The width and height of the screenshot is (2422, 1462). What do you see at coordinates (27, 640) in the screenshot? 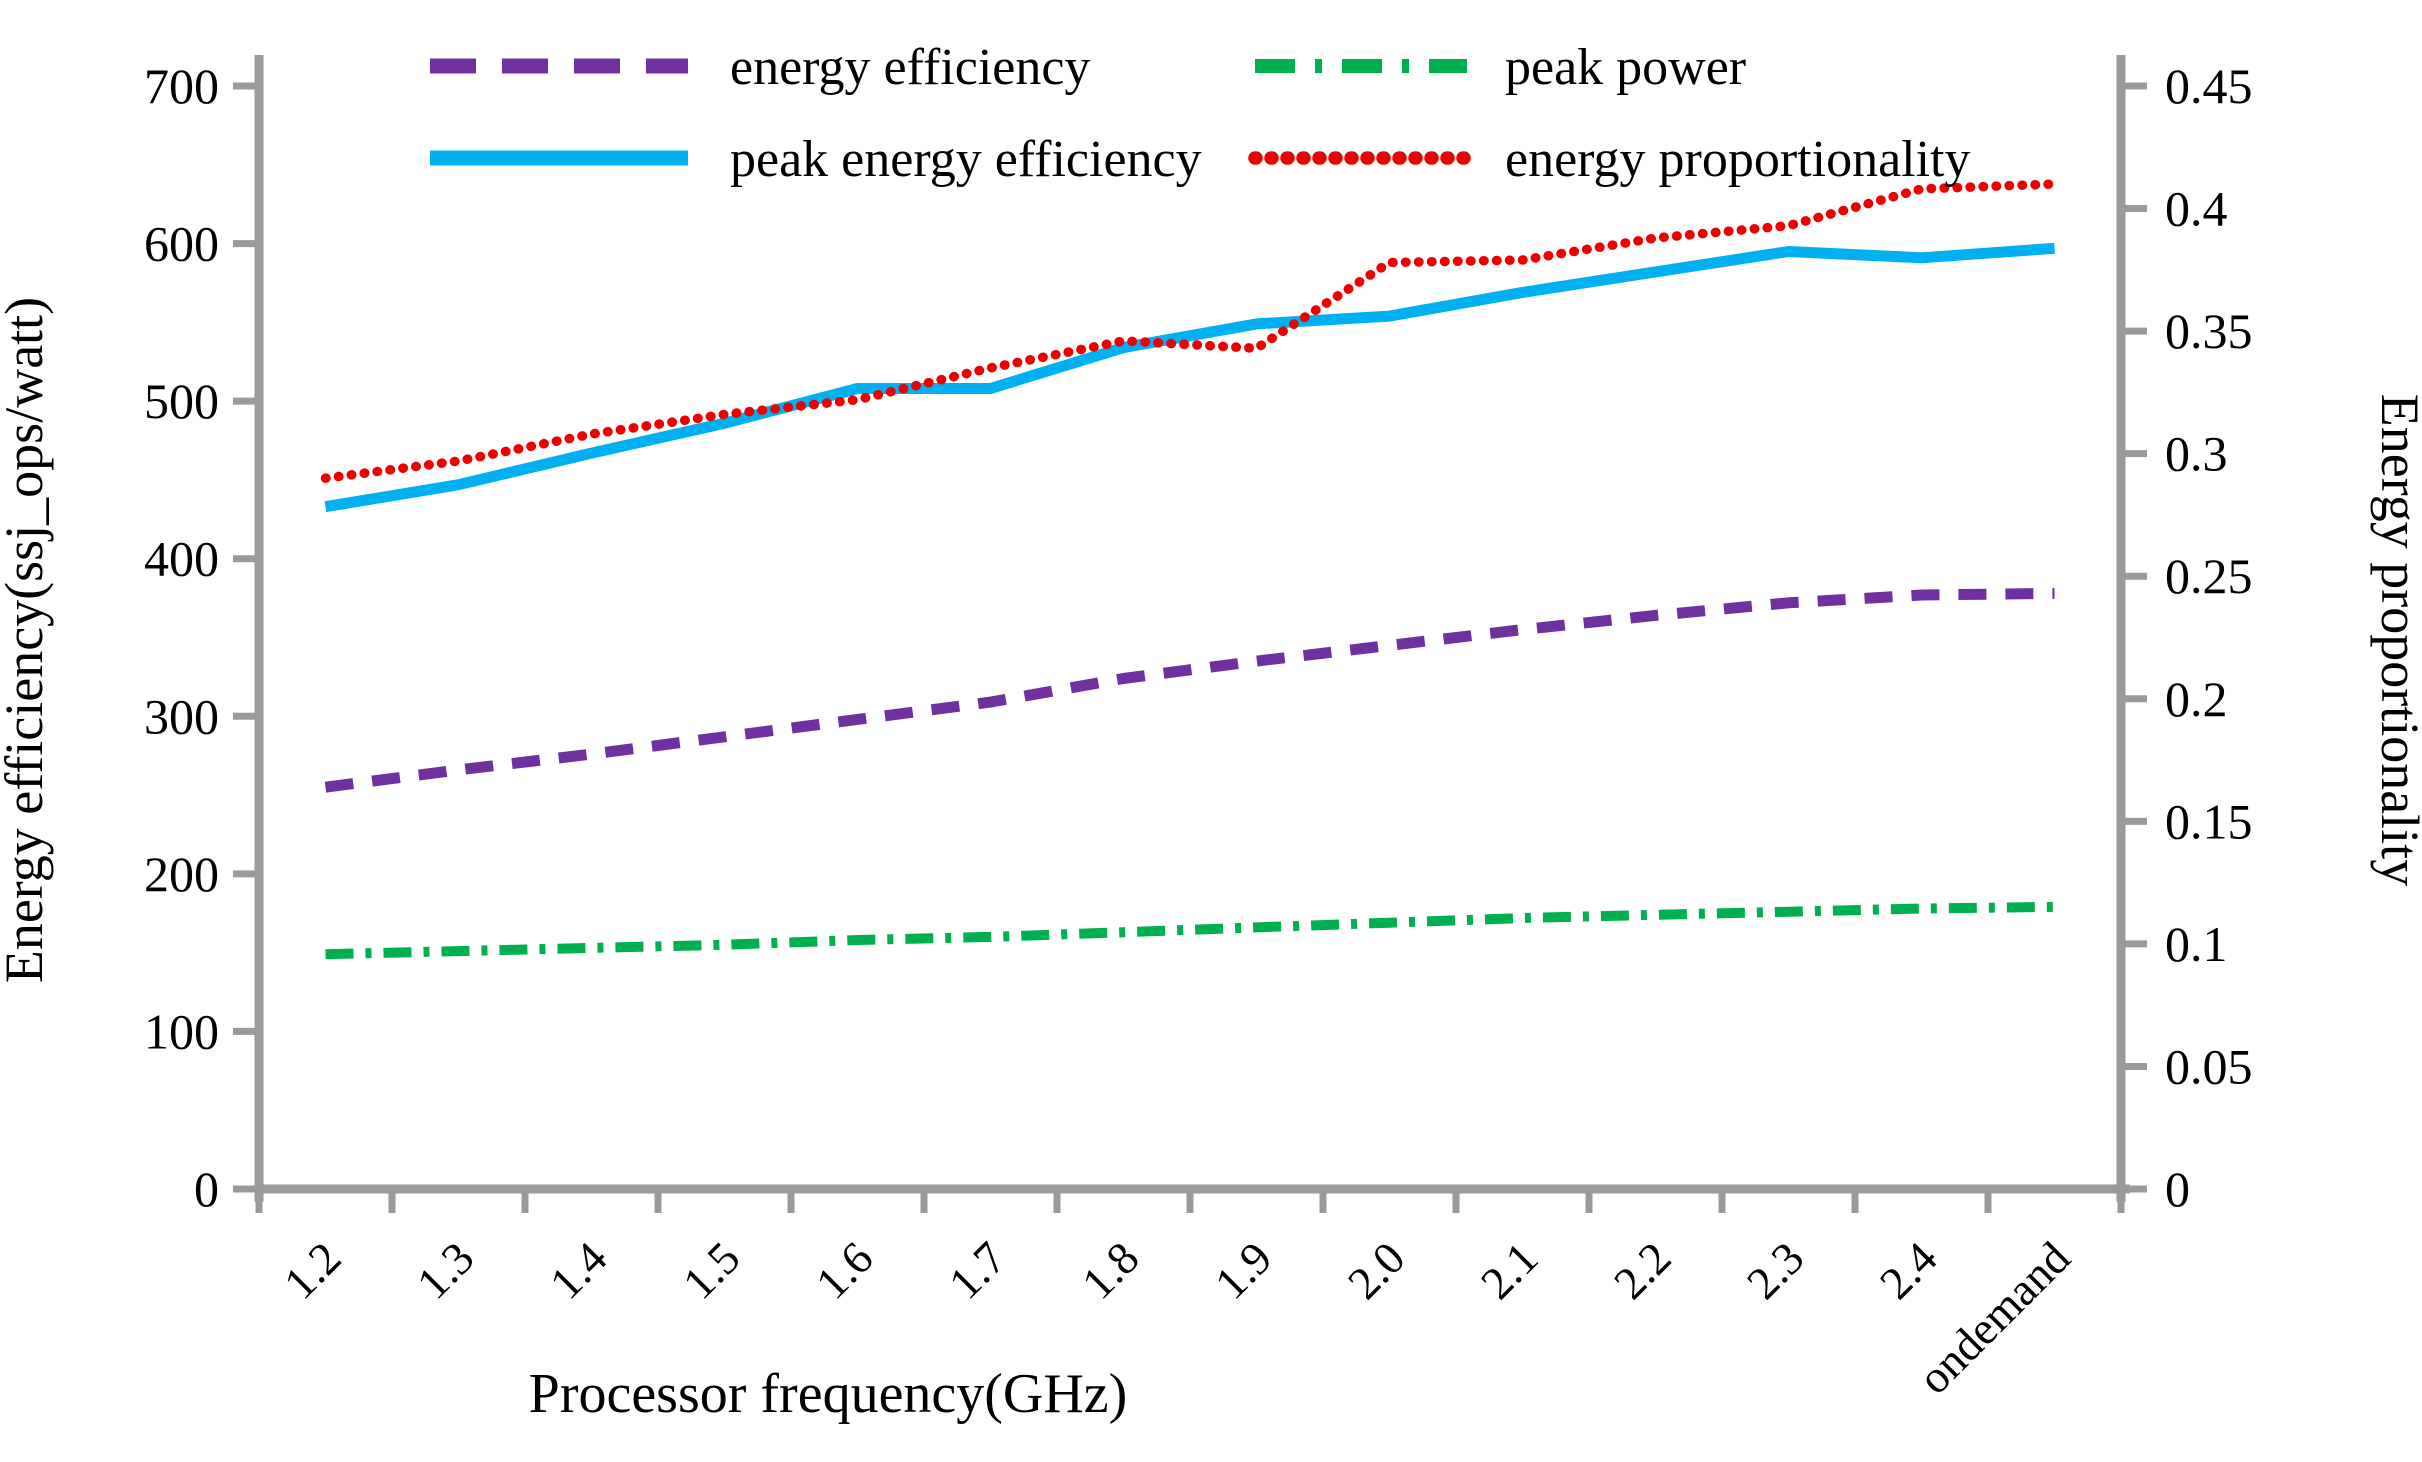
I see `y-axis-left-title: Energy efficiency(ssj_ops/watt)` at bounding box center [27, 640].